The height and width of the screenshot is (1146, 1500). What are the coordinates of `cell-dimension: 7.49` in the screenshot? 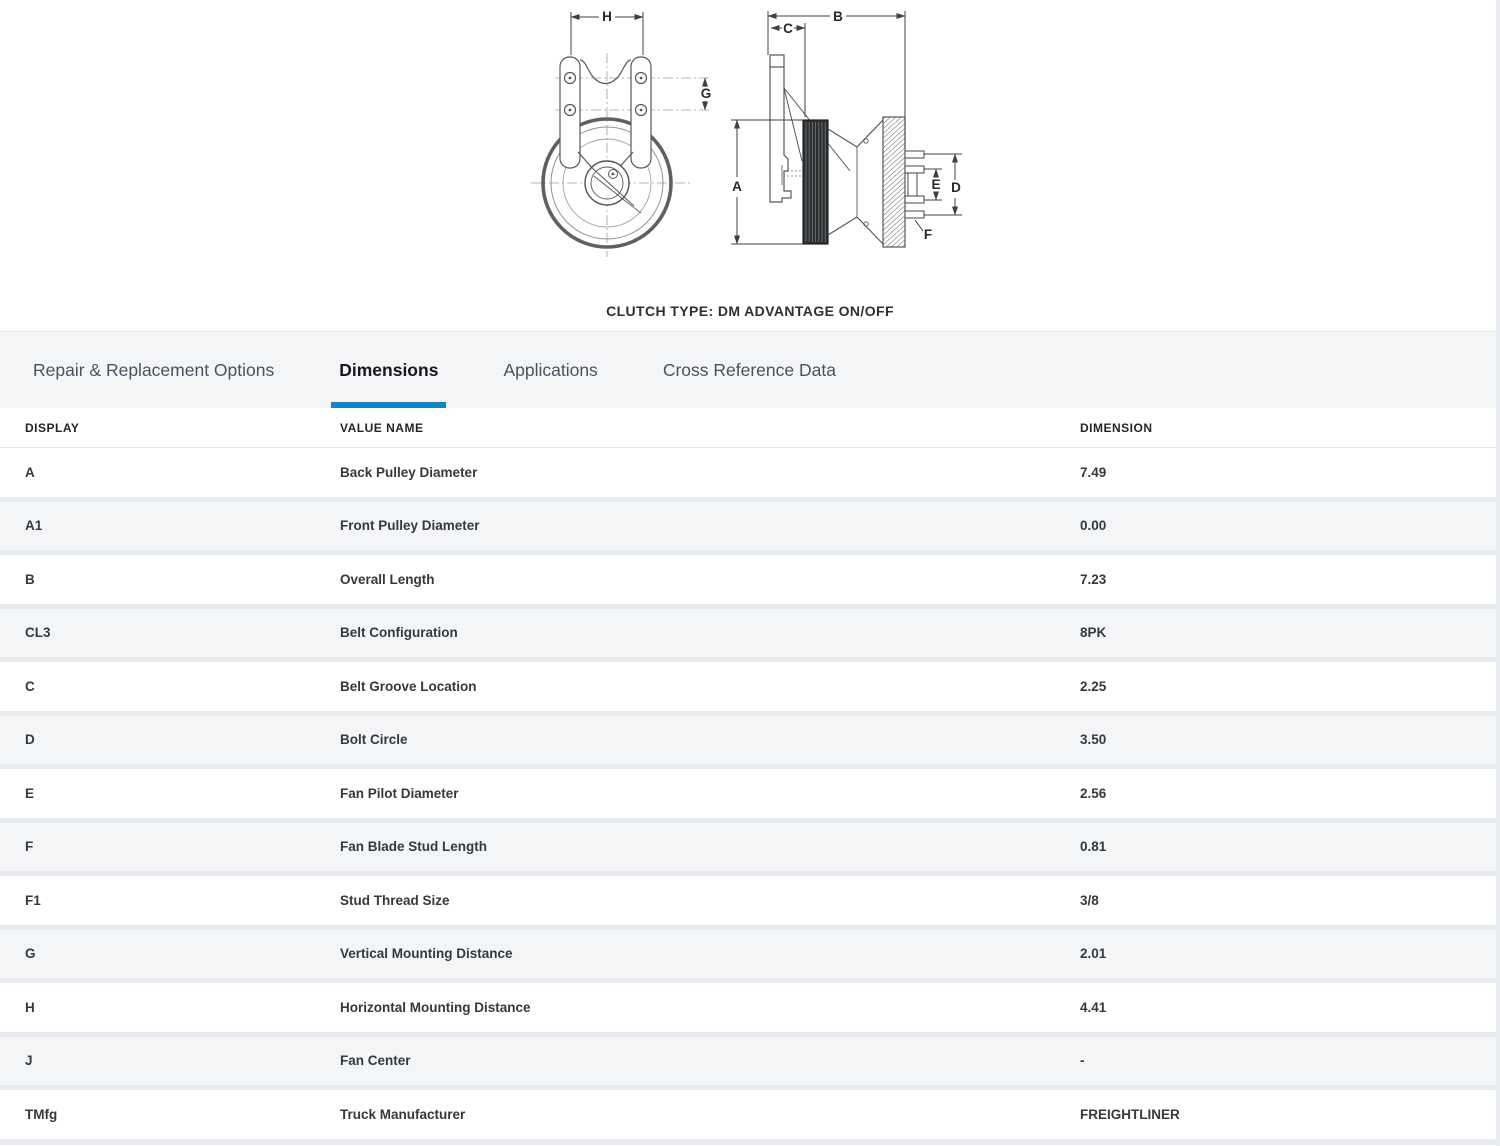 It's located at (1093, 472).